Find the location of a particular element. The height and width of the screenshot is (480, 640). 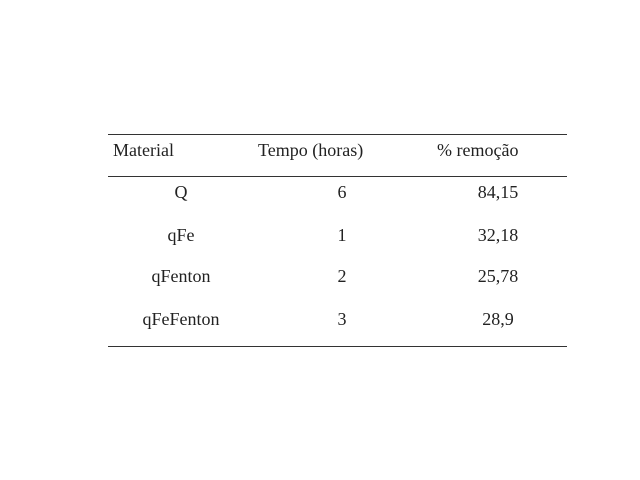

header-rule is located at coordinates (337, 176).